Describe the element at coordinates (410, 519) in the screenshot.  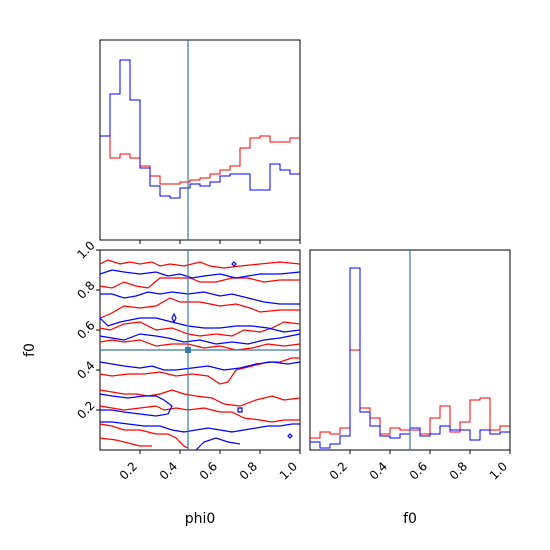
I see `x-axis-label-f0: f0` at that location.